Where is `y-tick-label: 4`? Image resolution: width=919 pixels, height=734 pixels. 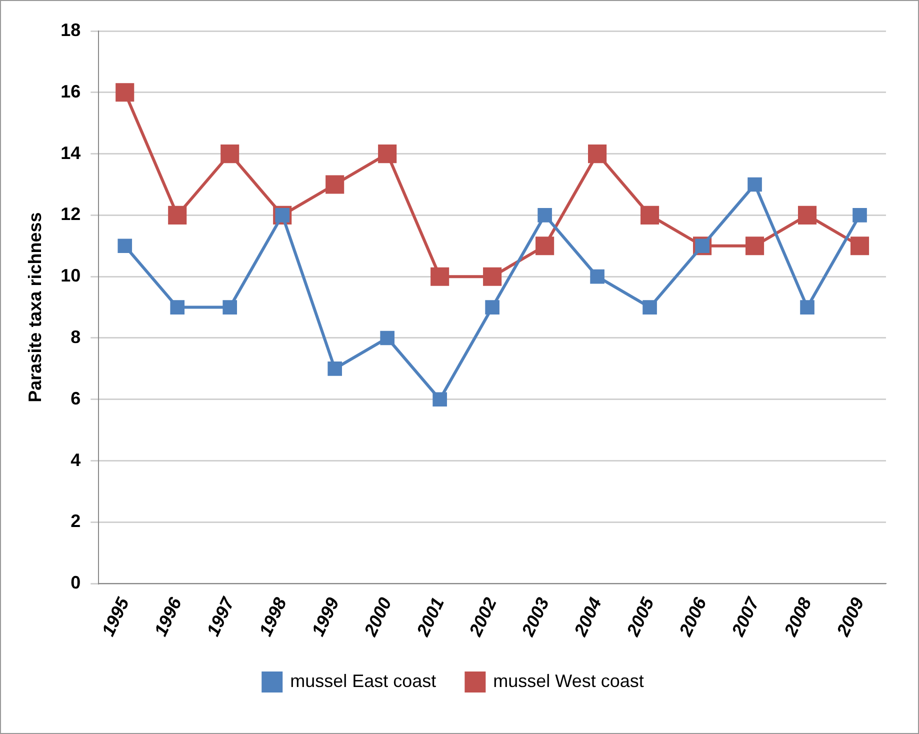 y-tick-label: 4 is located at coordinates (75, 460).